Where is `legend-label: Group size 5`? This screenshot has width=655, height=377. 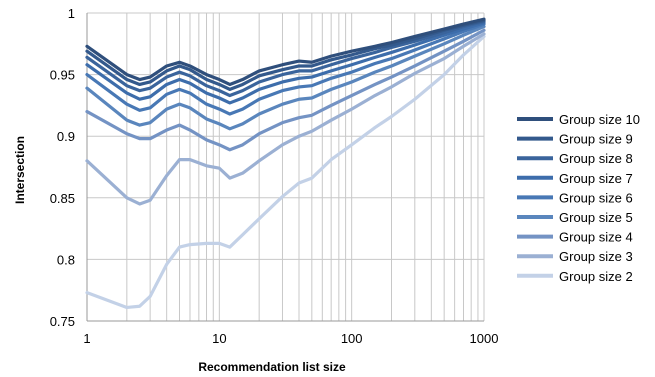 legend-label: Group size 5 is located at coordinates (596, 217).